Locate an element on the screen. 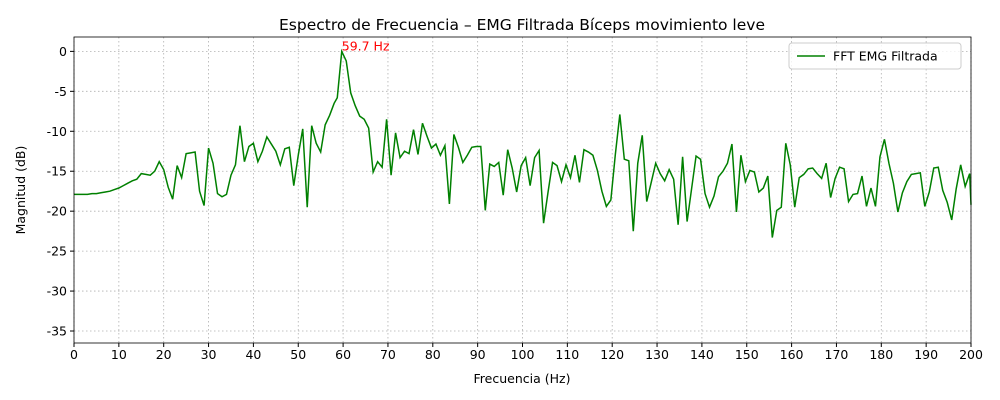 The image size is (1000, 400). x-tick-label: 130 is located at coordinates (657, 354).